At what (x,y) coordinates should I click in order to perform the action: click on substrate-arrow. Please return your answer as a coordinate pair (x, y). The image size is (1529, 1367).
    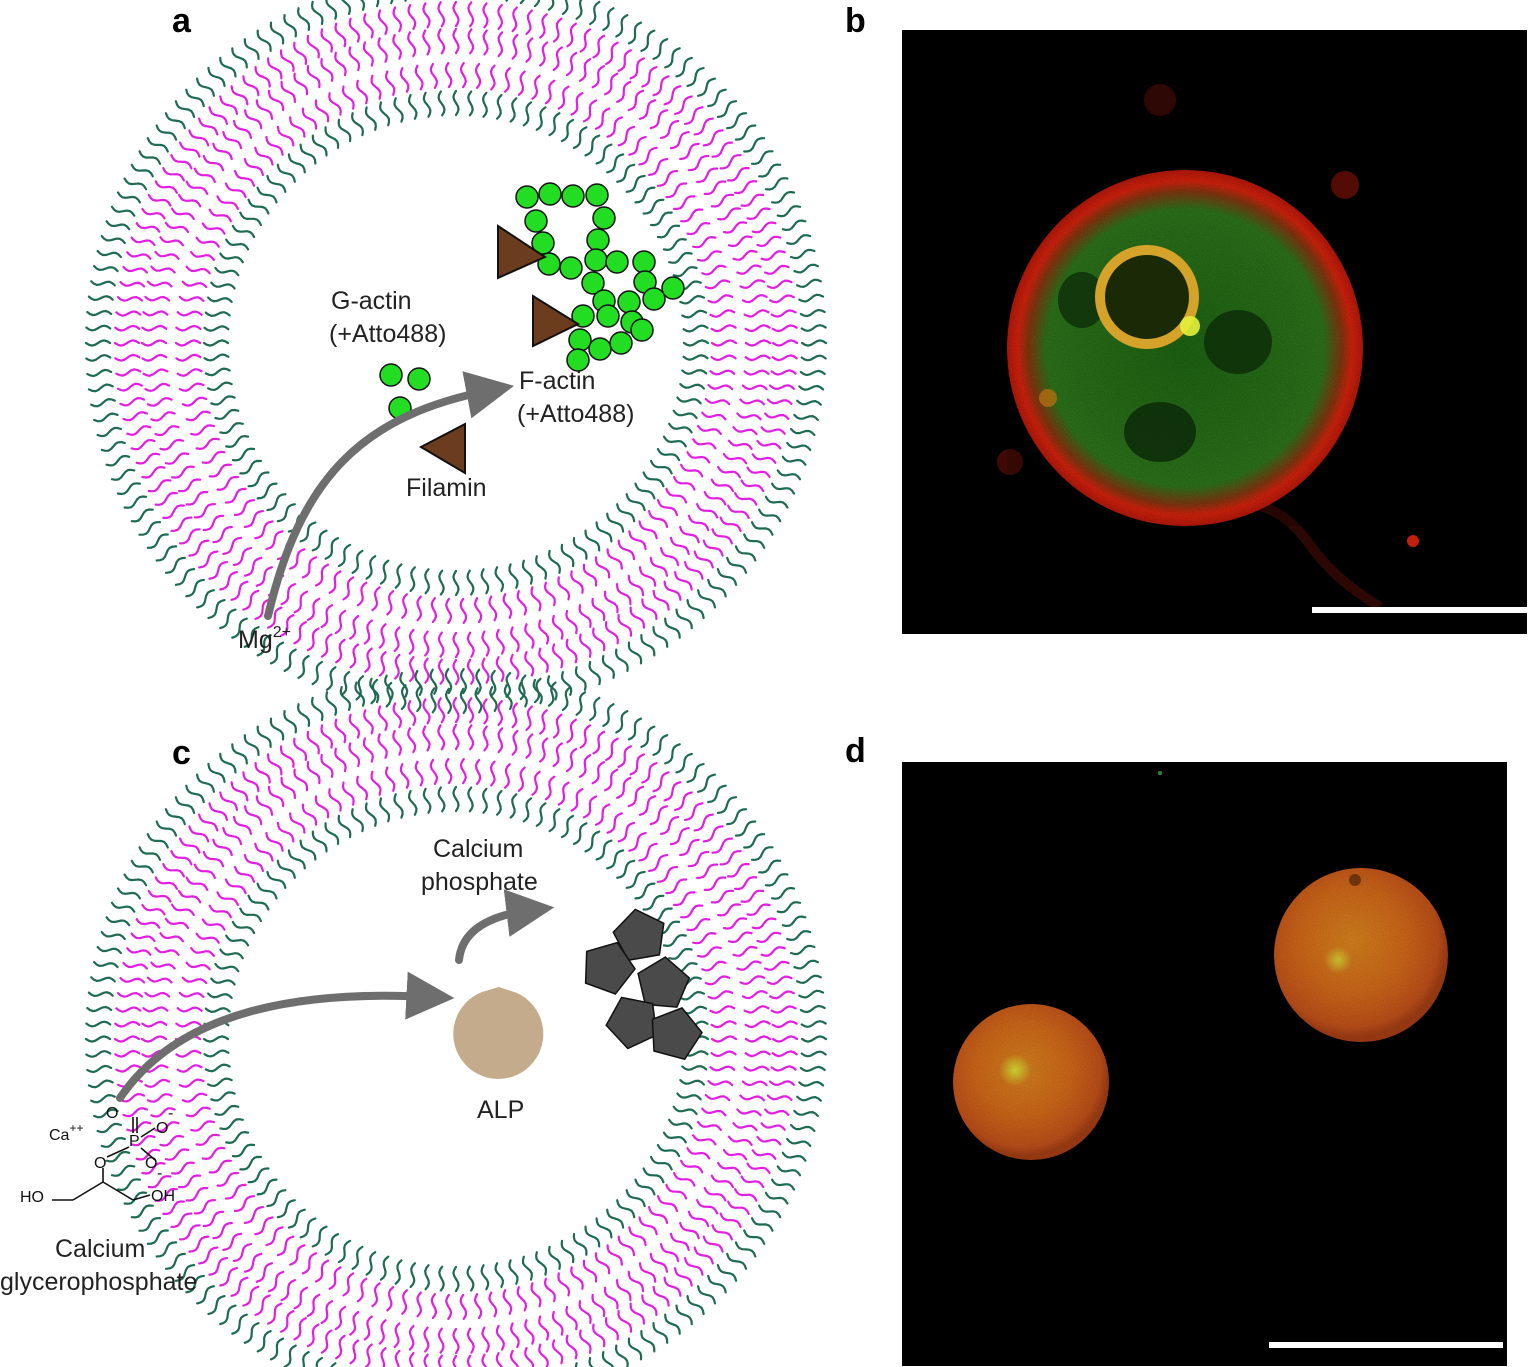
    Looking at the image, I should click on (285, 1036).